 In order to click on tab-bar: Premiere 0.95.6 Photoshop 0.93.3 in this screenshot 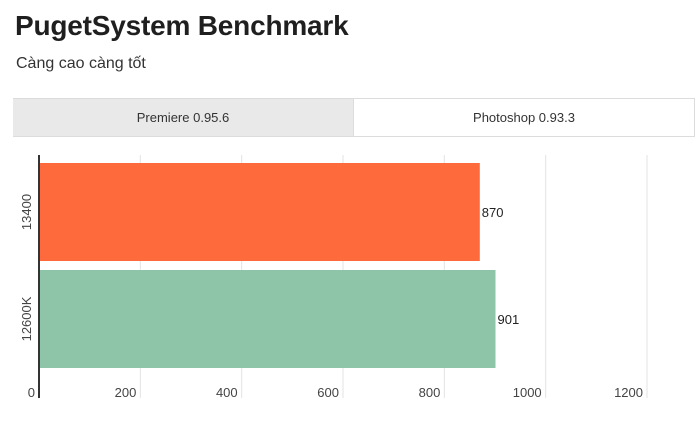, I will do `click(354, 117)`.